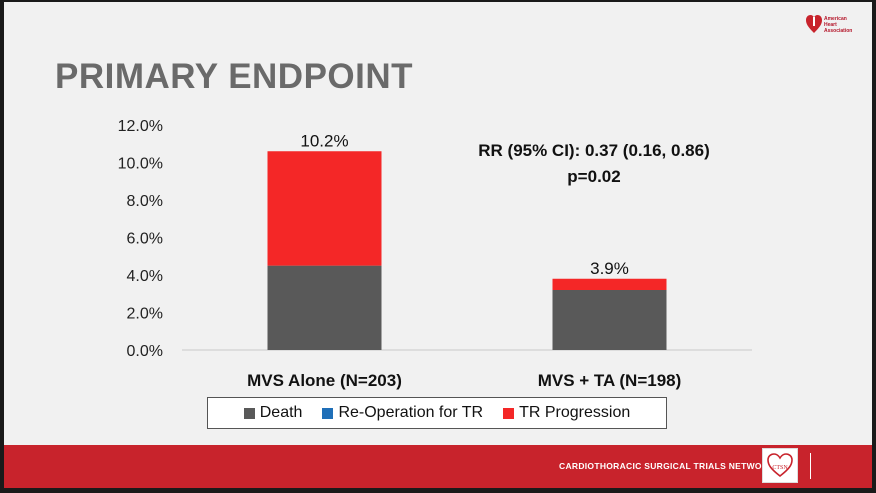 Image resolution: width=876 pixels, height=493 pixels. I want to click on x-category-label: MVS + TA (N=198), so click(610, 380).